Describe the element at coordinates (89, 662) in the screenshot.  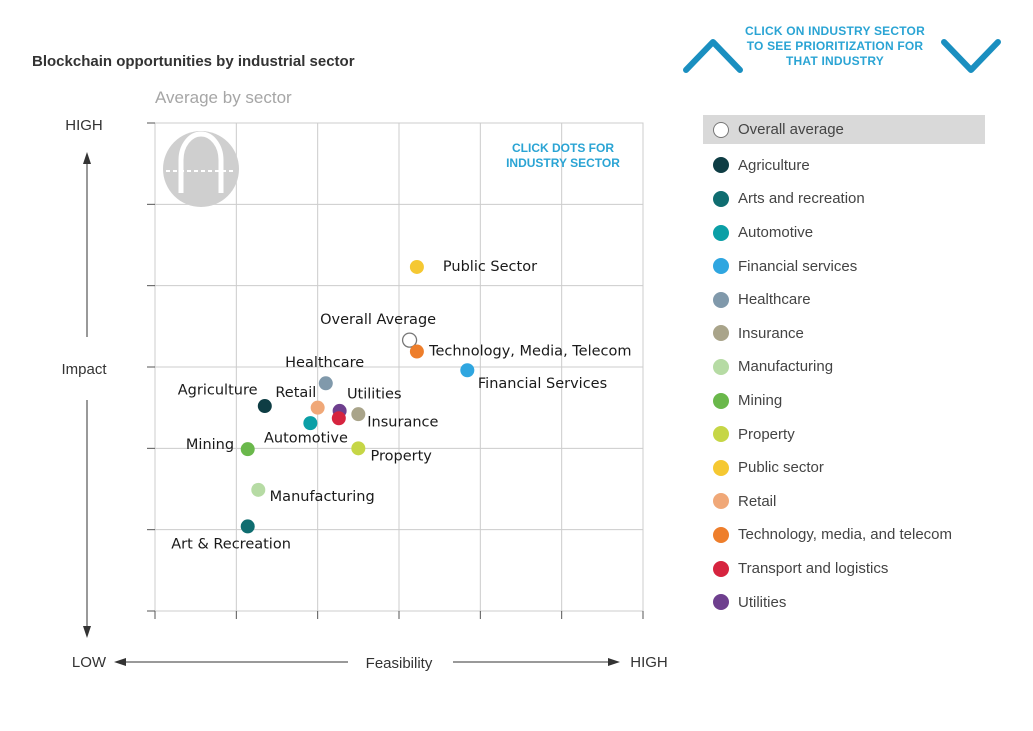
I see `x-axis-low-label: LOW` at that location.